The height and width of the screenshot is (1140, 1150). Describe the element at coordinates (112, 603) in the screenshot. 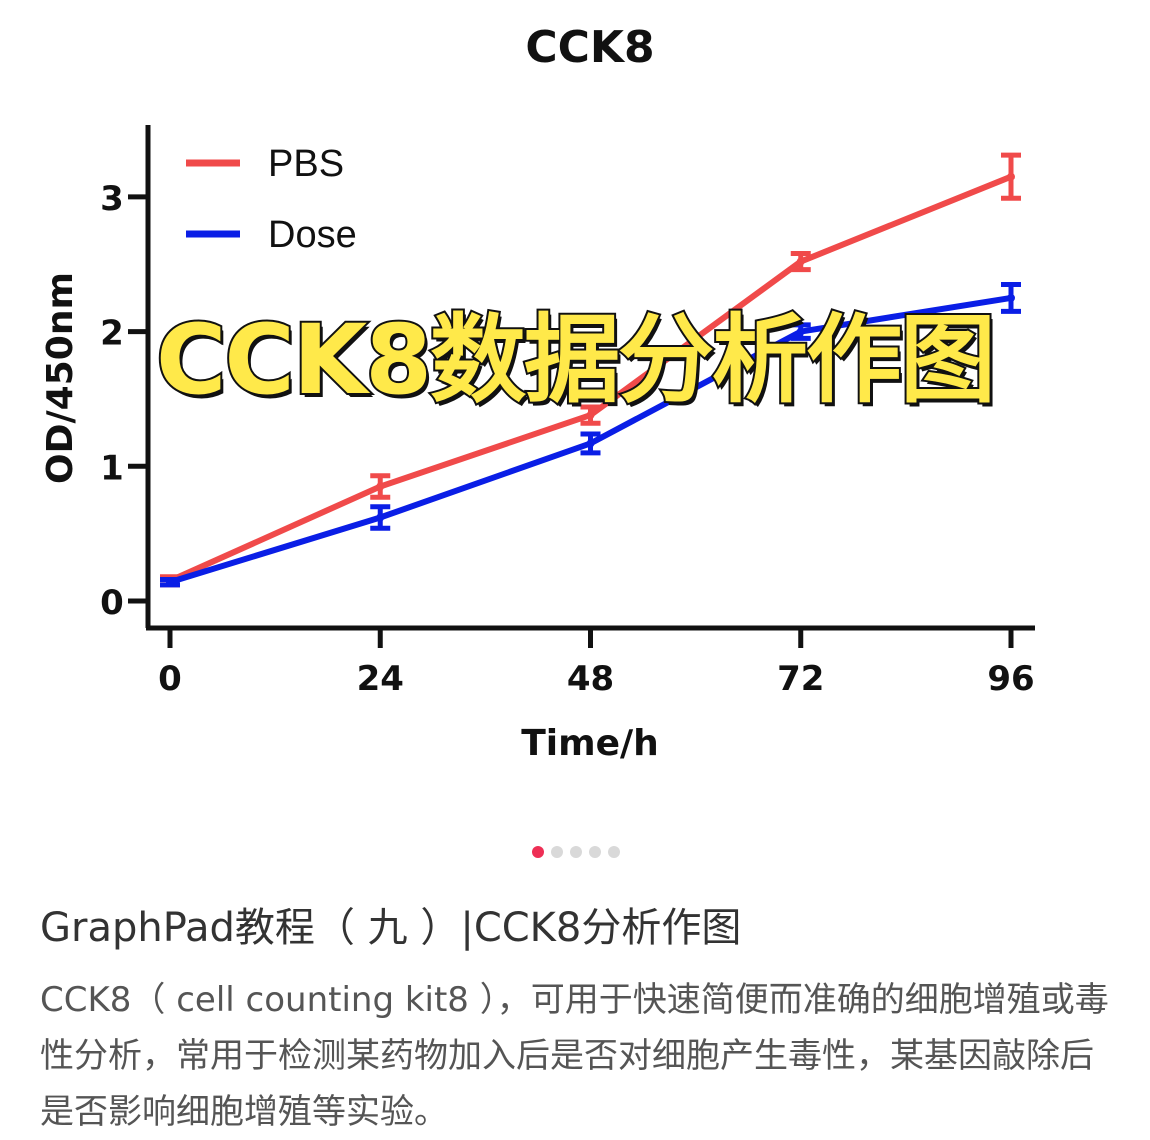

I see `y-tick-label: 0` at that location.